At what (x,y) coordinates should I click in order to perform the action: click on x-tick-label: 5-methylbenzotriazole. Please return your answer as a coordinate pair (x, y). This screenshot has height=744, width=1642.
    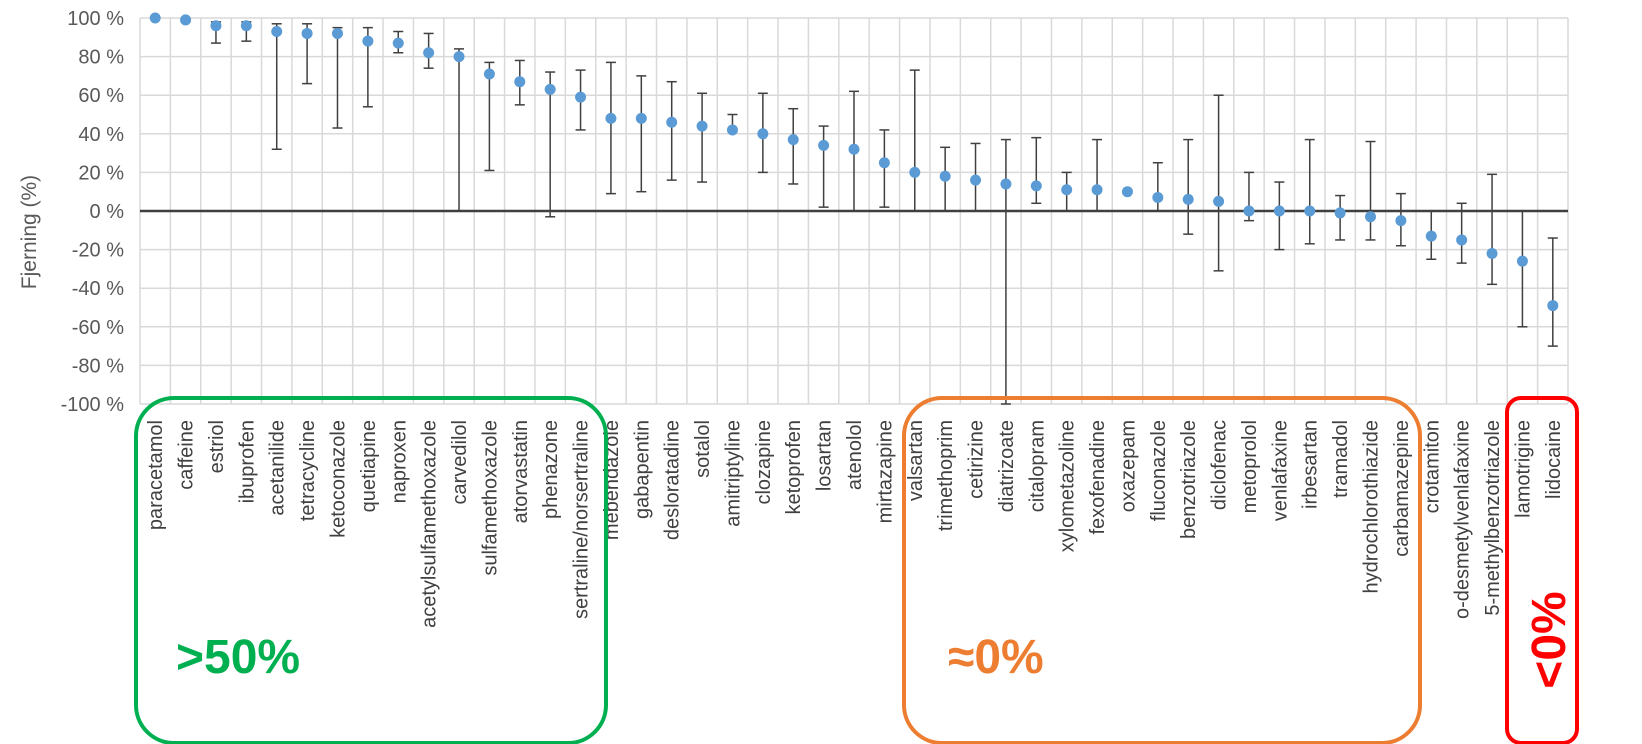
    Looking at the image, I should click on (1493, 518).